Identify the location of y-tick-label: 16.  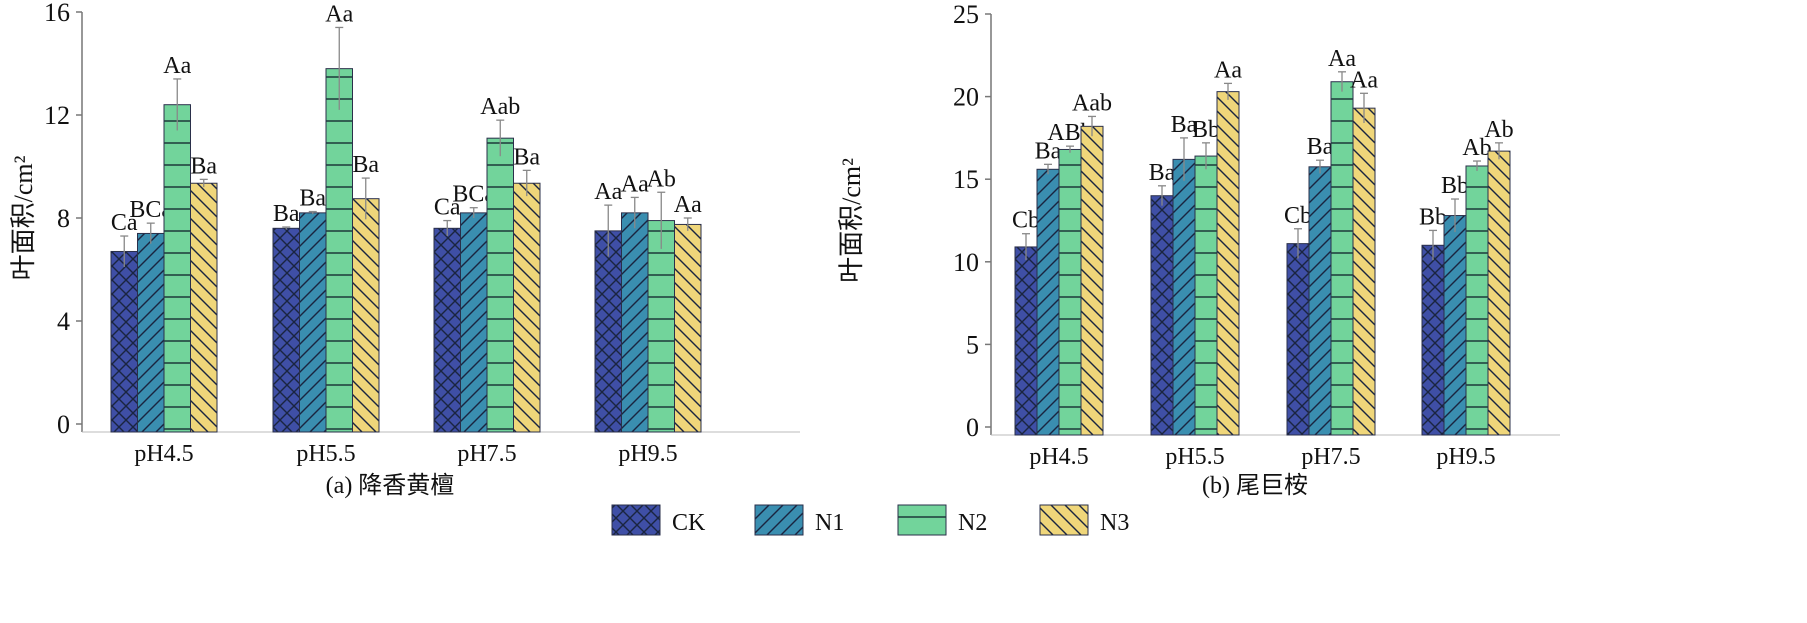
(57, 13).